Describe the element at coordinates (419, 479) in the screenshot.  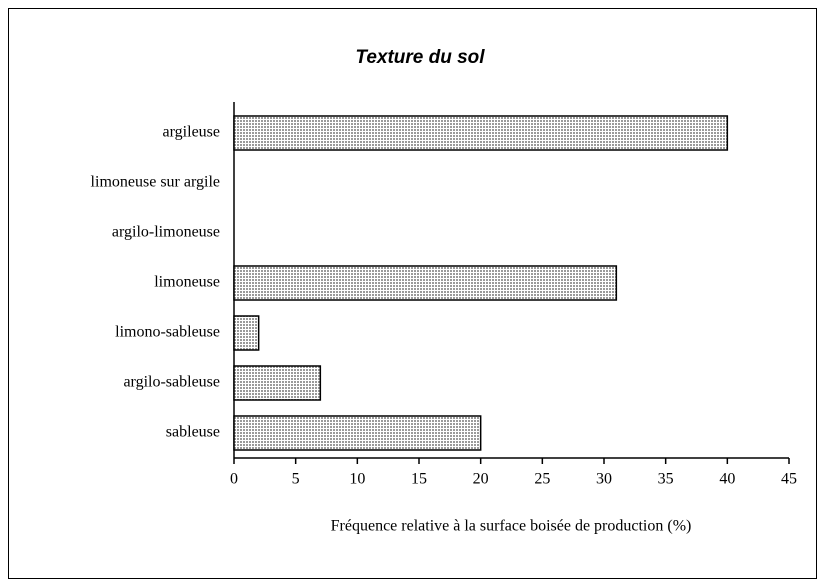
I see `x-tick-label: 15` at that location.